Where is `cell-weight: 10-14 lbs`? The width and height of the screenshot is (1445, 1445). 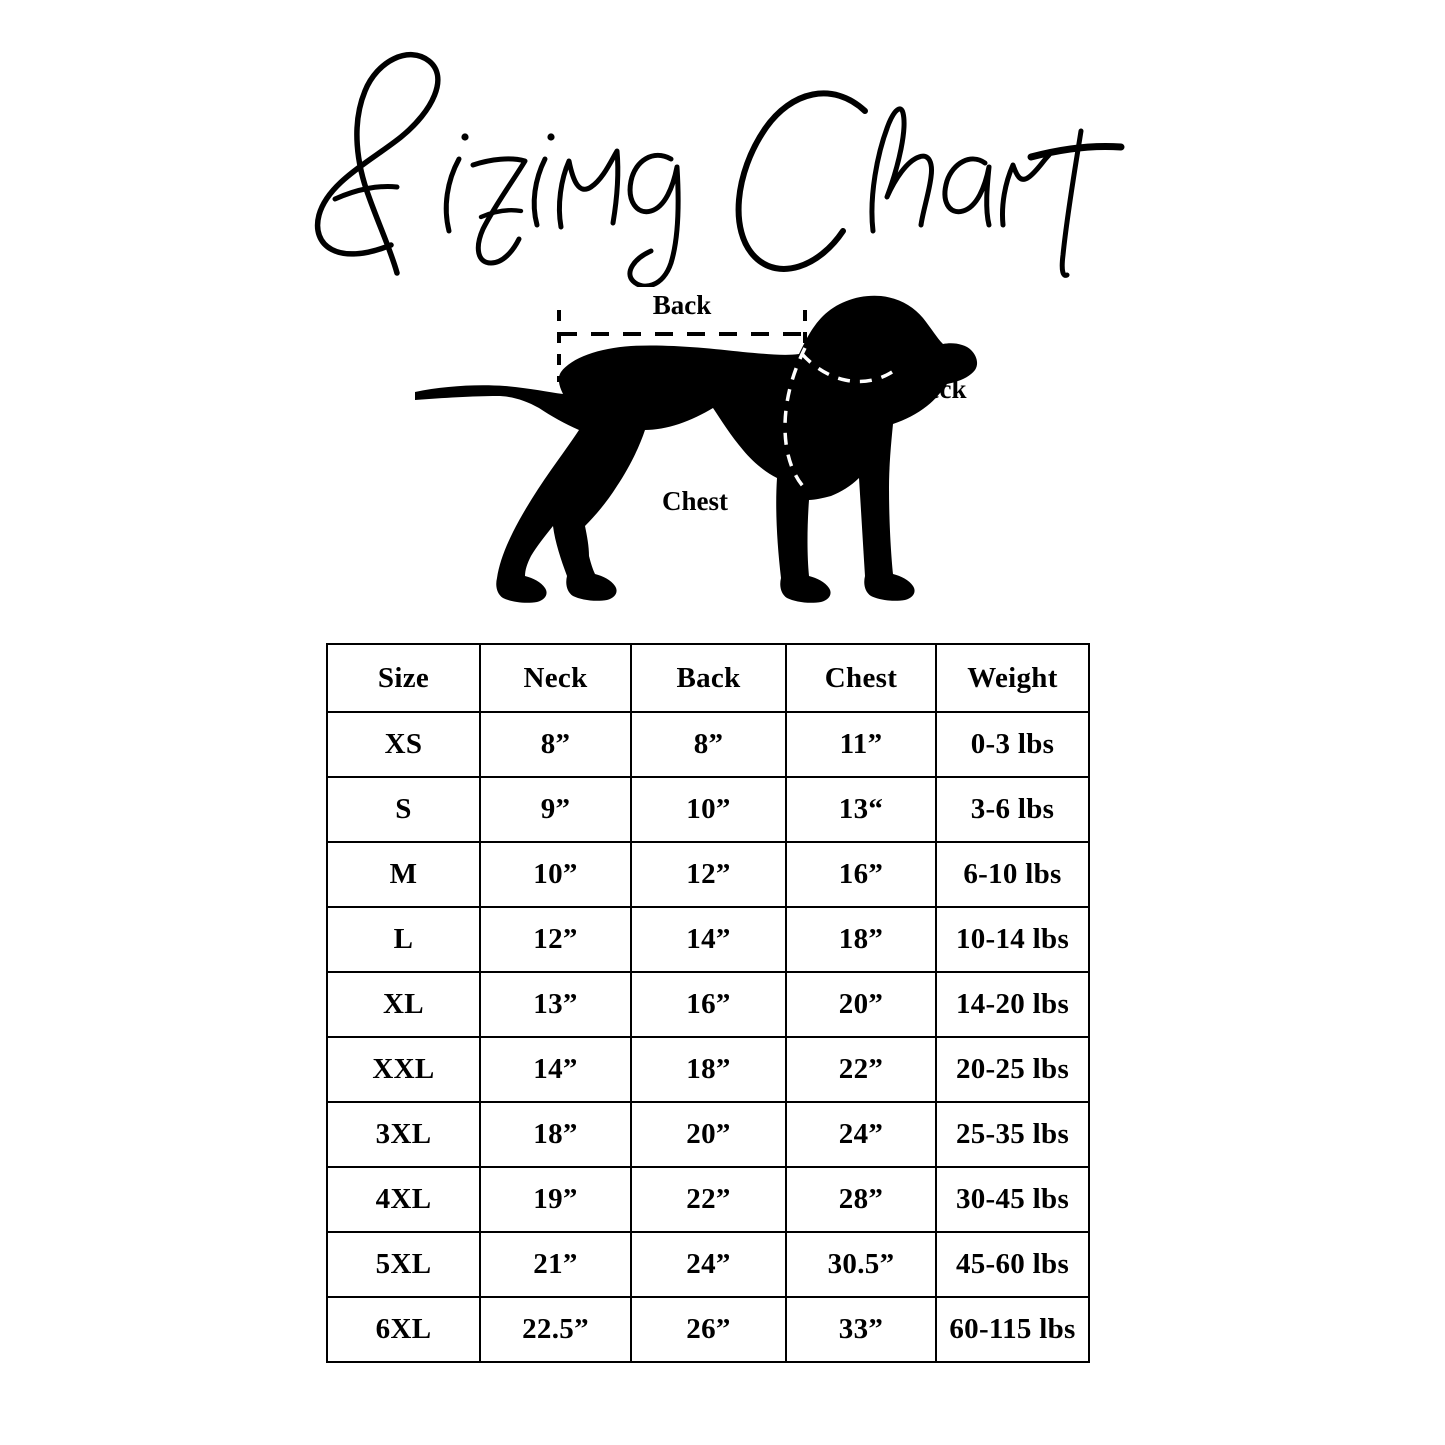 cell-weight: 10-14 lbs is located at coordinates (1012, 939).